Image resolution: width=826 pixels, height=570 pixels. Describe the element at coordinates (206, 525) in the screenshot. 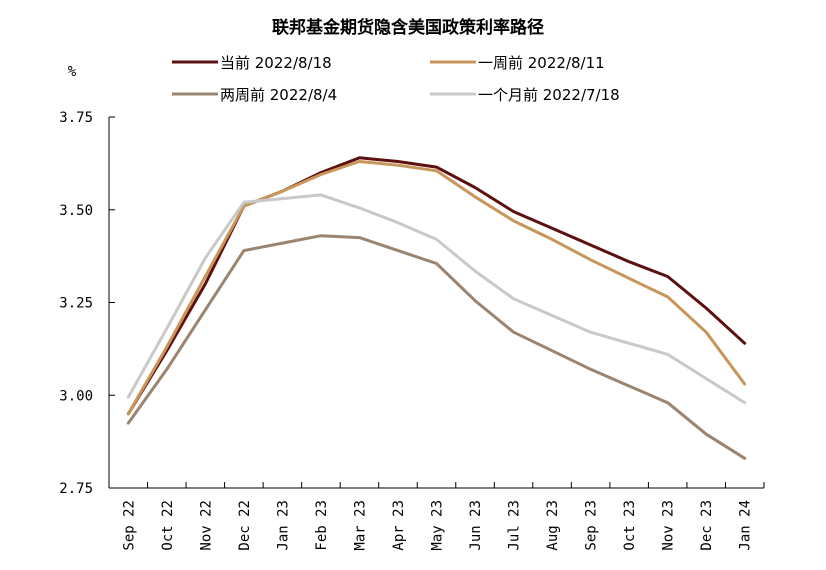

I see `x-tick-label: Nov 22` at that location.